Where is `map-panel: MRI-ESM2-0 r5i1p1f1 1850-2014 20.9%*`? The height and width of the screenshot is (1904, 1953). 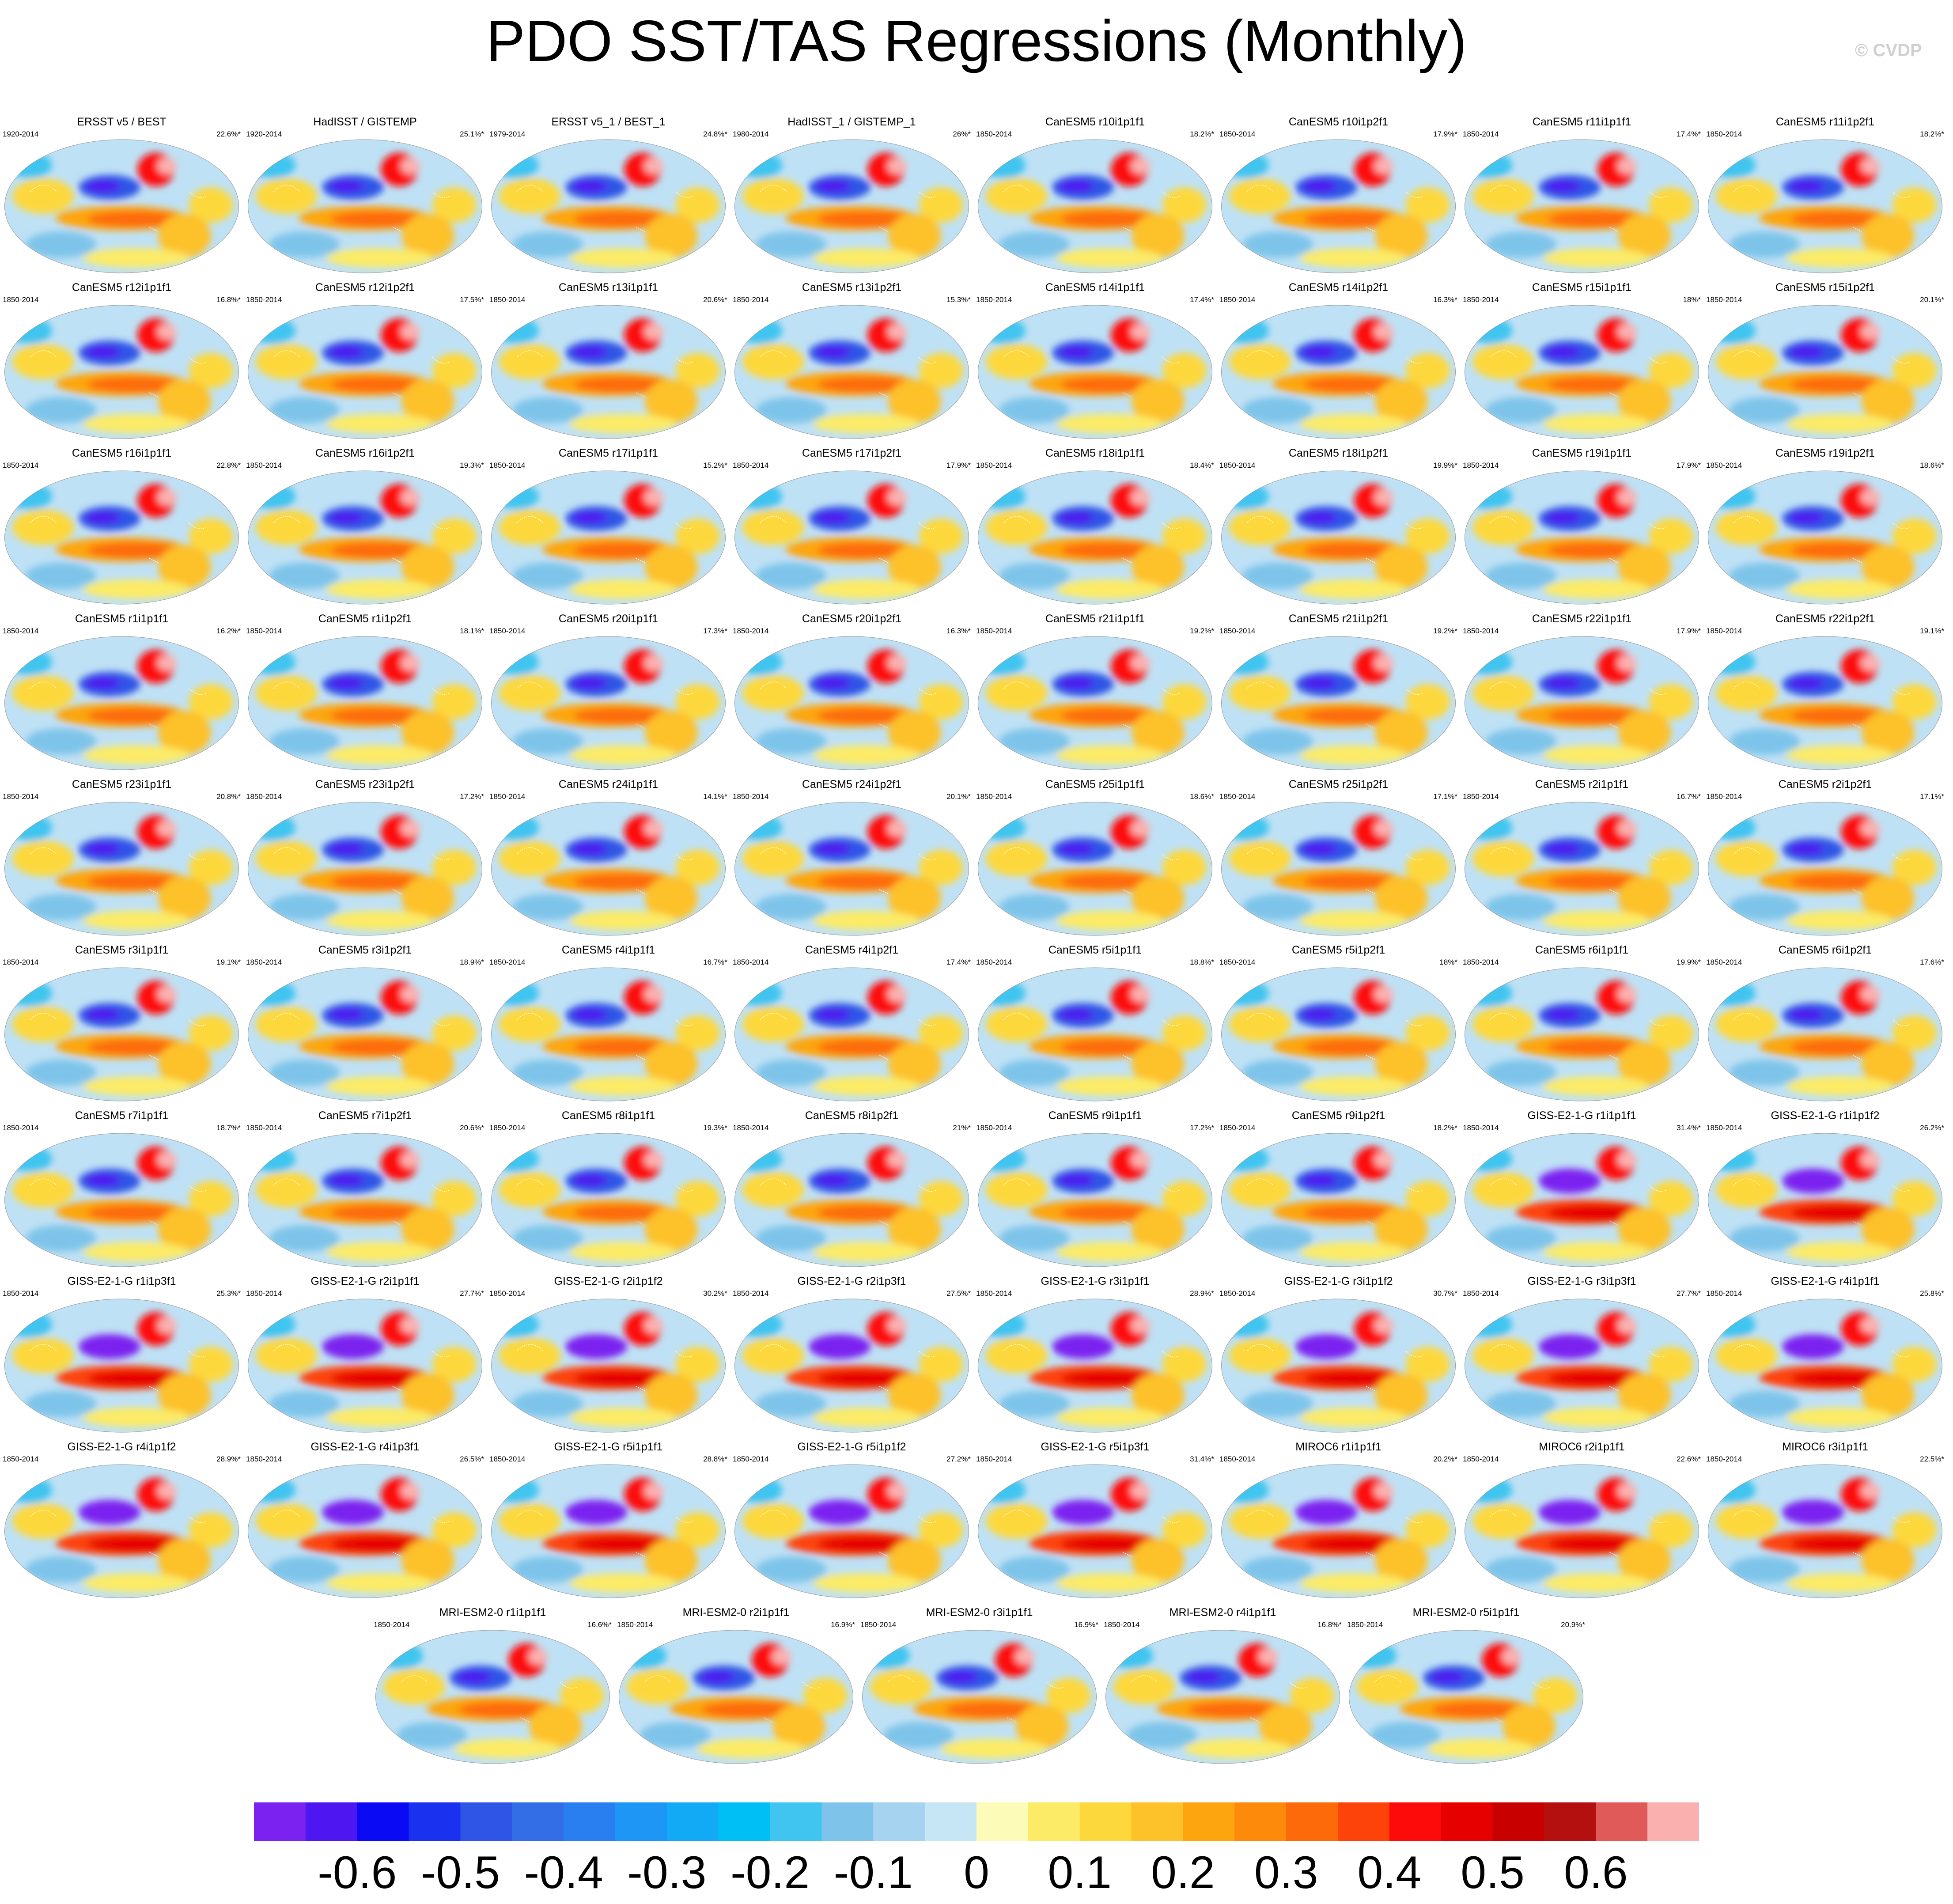
map-panel: MRI-ESM2-0 r5i1p1f1 1850-2014 20.9%* is located at coordinates (1466, 1689).